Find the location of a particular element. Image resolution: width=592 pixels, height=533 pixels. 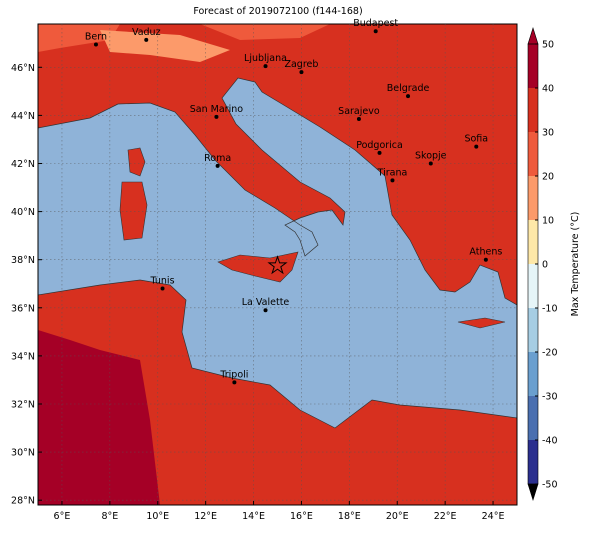

city-label: Ljubljana is located at coordinates (265, 58).